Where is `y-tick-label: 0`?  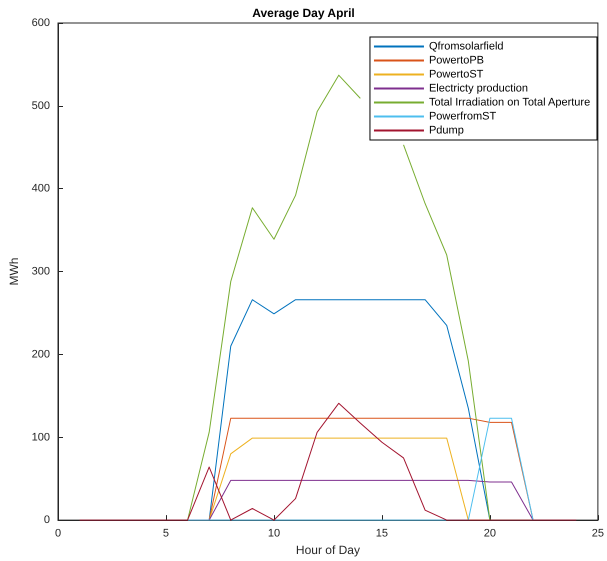 y-tick-label: 0 is located at coordinates (47, 520).